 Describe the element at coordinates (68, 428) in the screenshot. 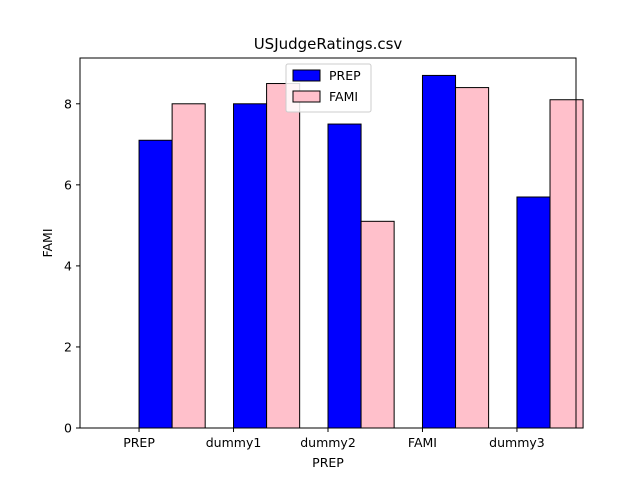

I see `y-tick-label: 0` at that location.